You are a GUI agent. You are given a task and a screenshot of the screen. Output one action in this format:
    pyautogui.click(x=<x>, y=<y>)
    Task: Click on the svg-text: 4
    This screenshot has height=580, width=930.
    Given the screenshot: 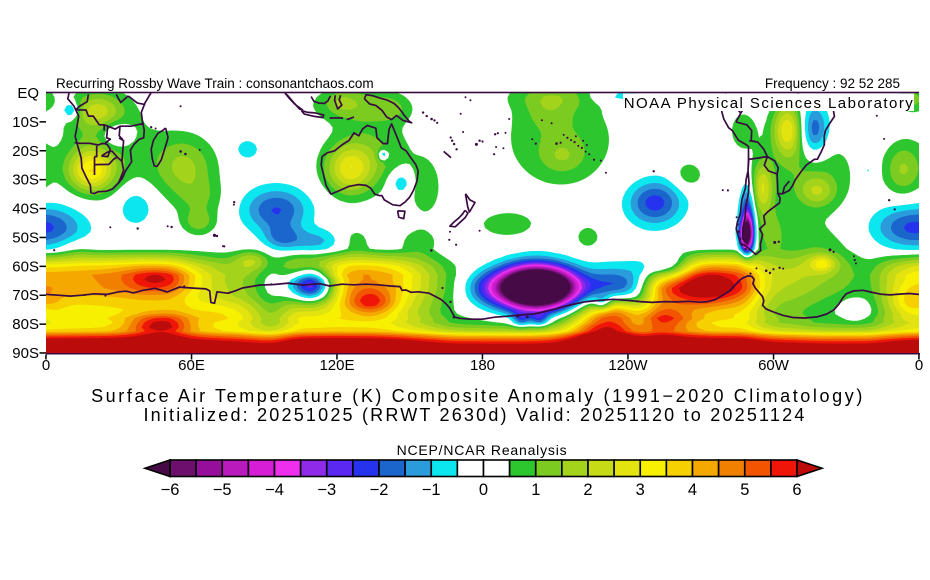 What is the action you would take?
    pyautogui.click(x=692, y=490)
    